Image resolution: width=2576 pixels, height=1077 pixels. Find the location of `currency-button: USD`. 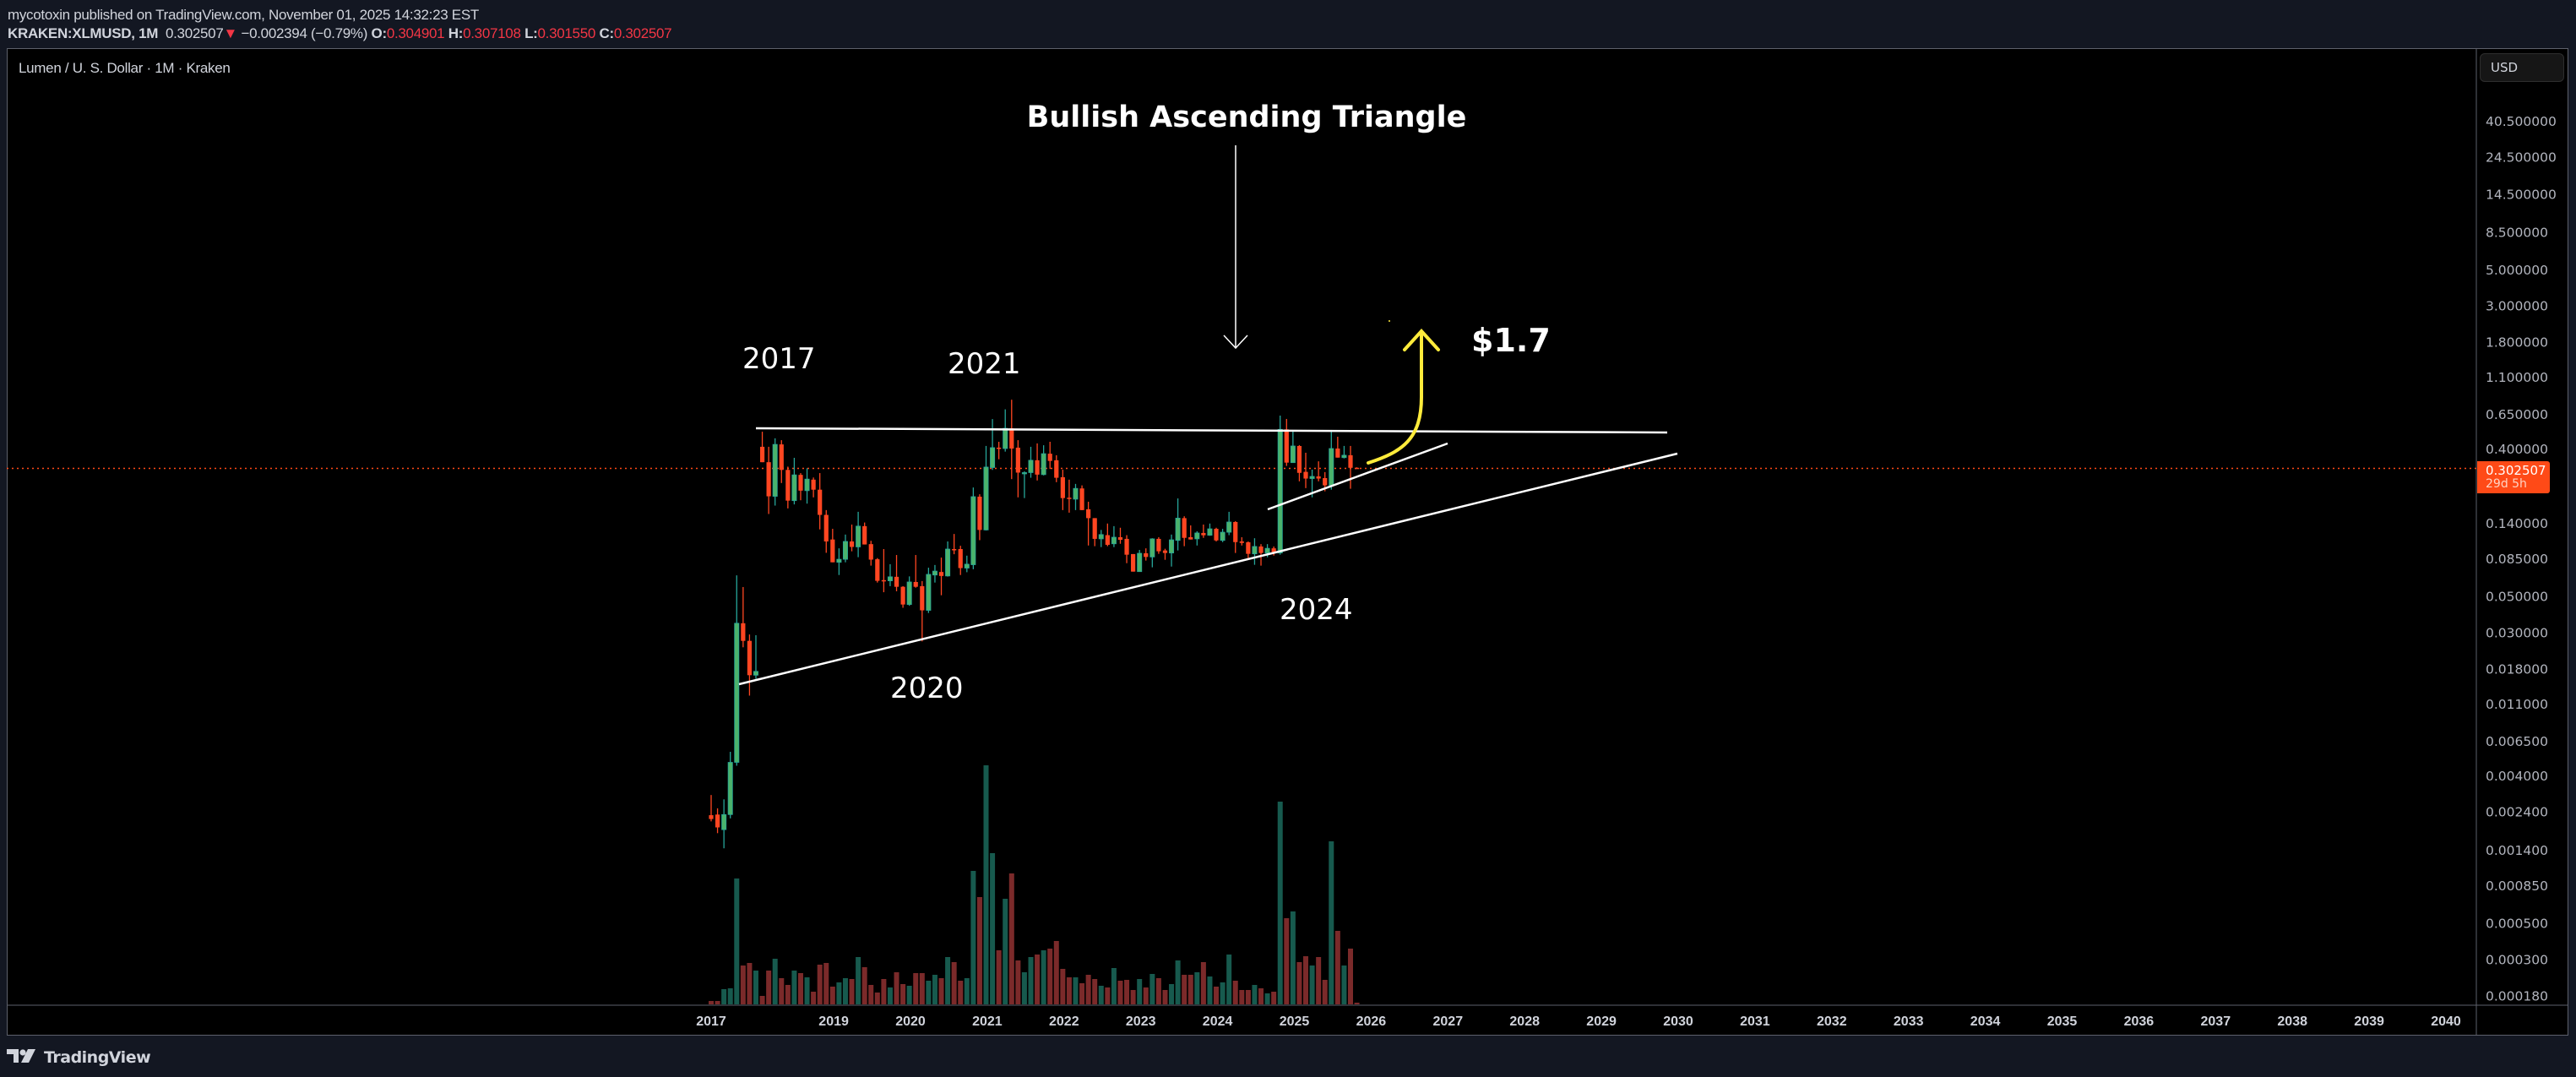

currency-button: USD is located at coordinates (2522, 68).